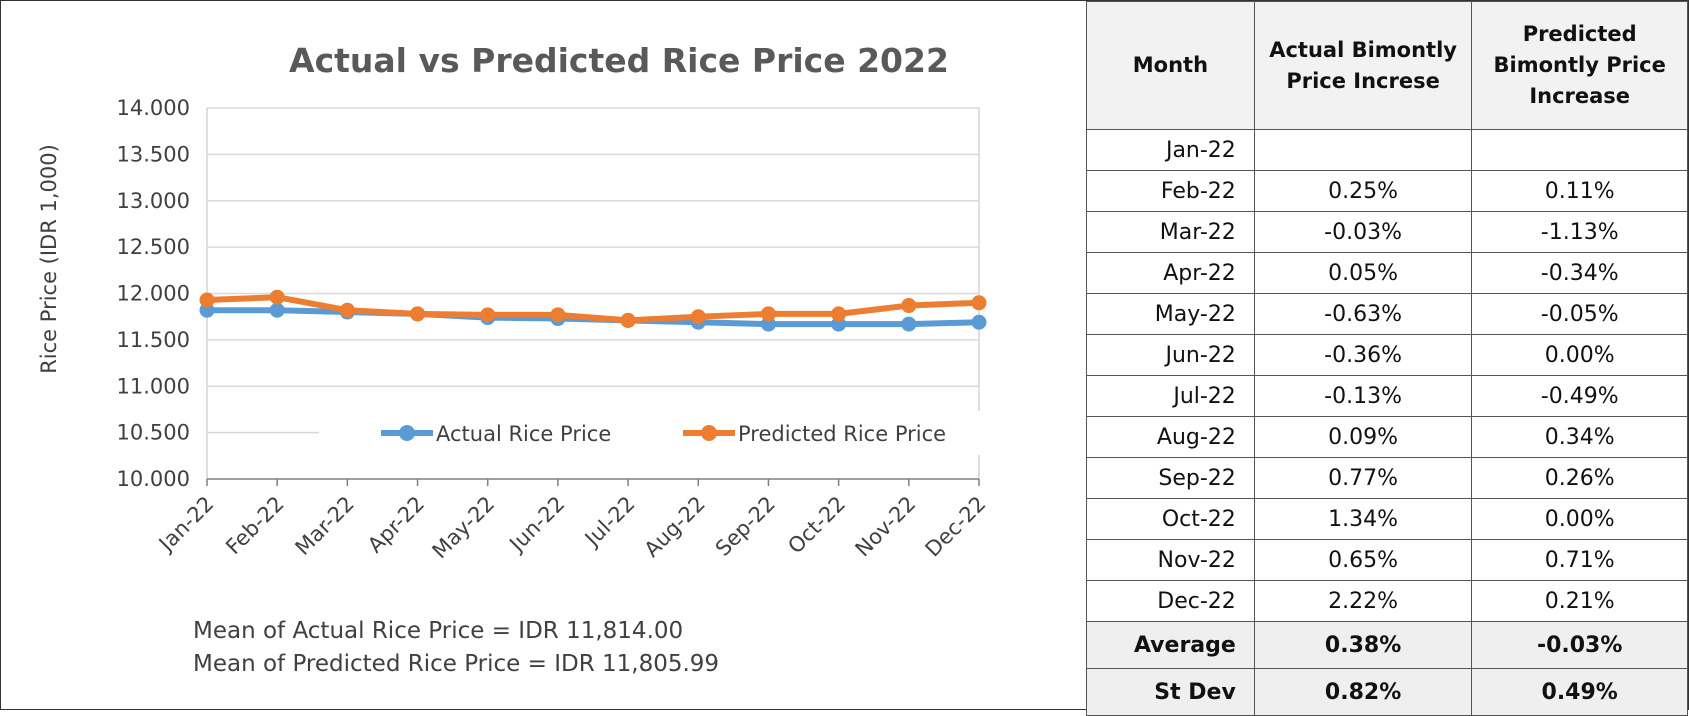 The height and width of the screenshot is (716, 1689). I want to click on table-cell-predicted: 0.11%, so click(1579, 191).